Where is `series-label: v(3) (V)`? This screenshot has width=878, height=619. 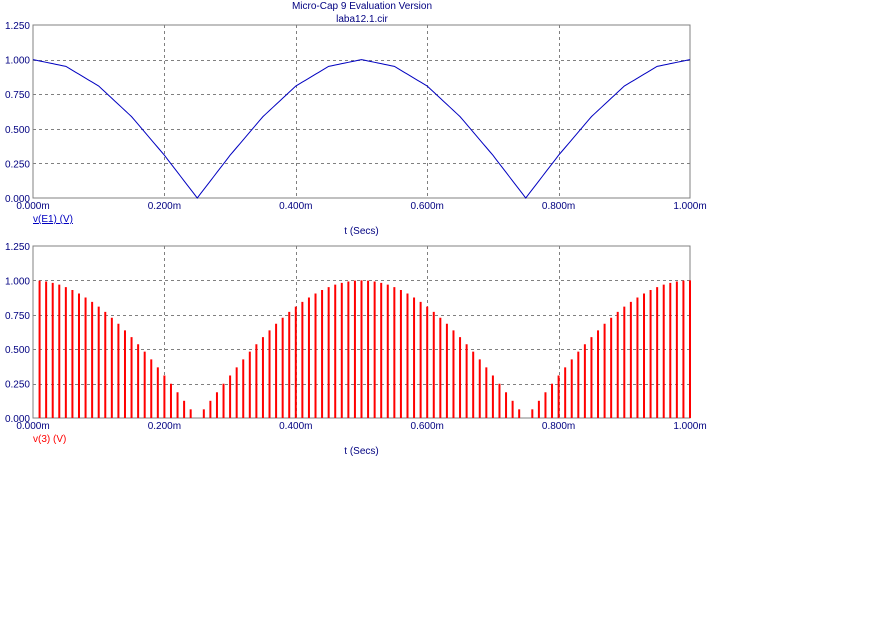
series-label: v(3) (V) is located at coordinates (49, 439).